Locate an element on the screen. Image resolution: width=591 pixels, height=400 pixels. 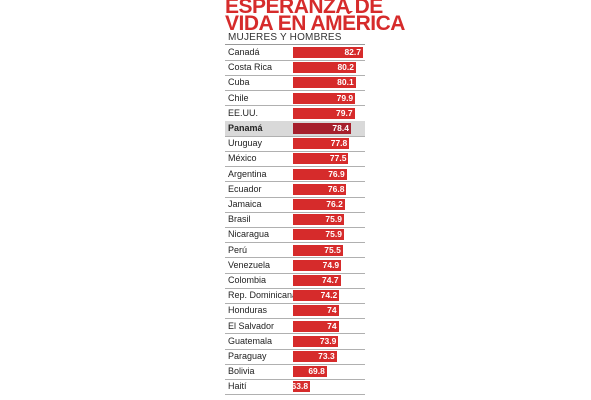
value-label: 80.2 is located at coordinates (345, 67).